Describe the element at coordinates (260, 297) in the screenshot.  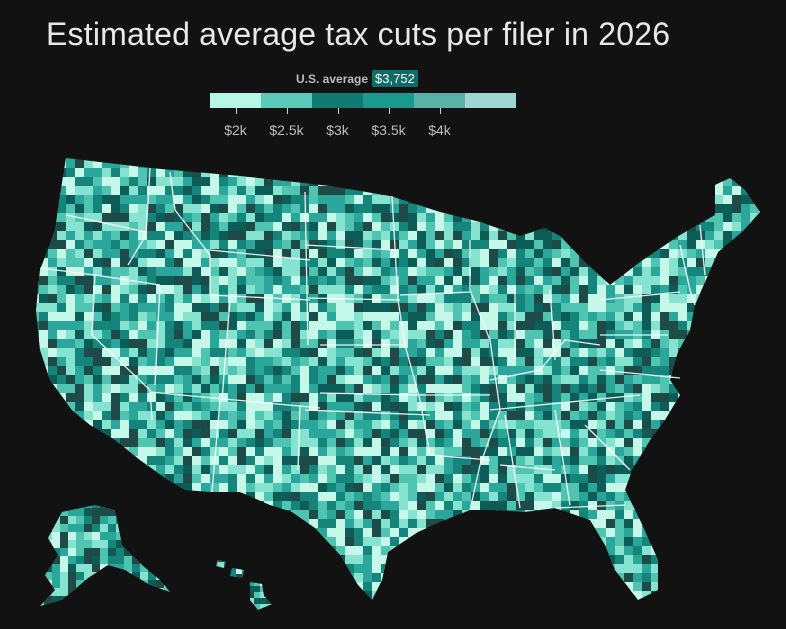
I see `border-wy-co` at that location.